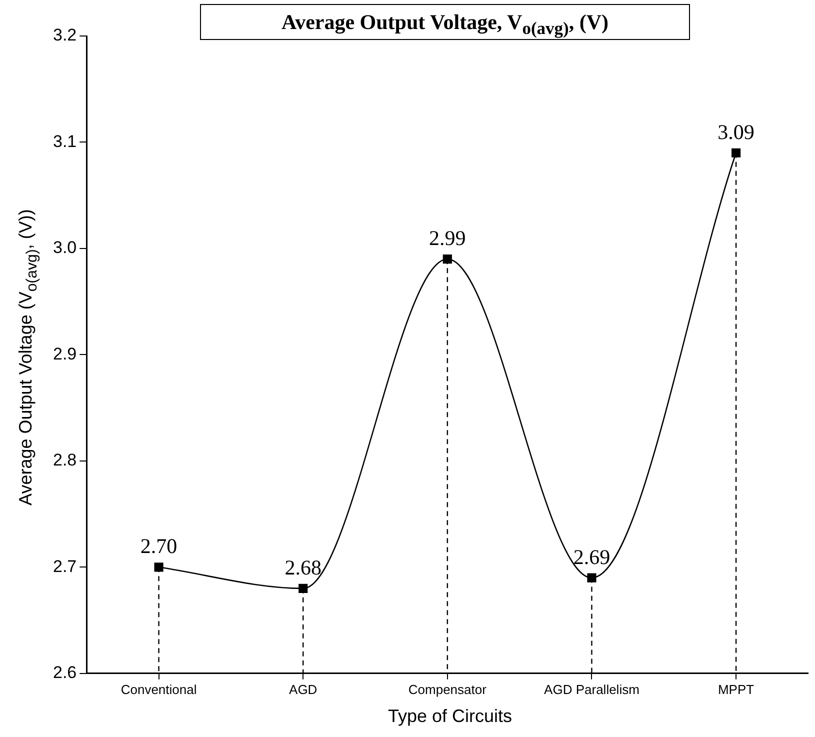 The height and width of the screenshot is (737, 815). I want to click on y-tick-label: 3.2, so click(64, 35).